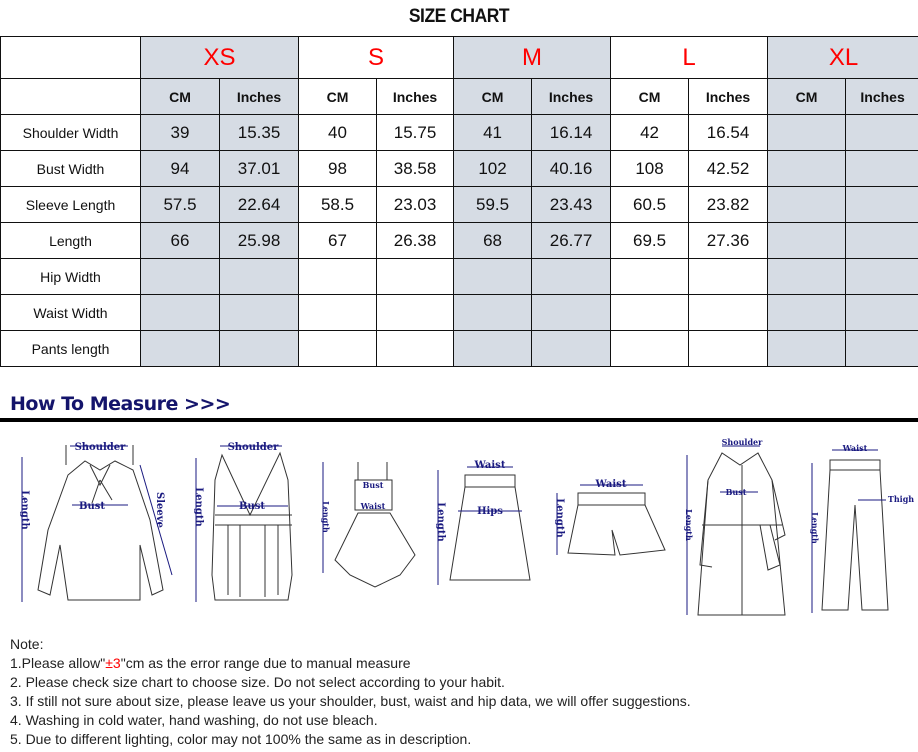 Image resolution: width=918 pixels, height=752 pixels. What do you see at coordinates (338, 168) in the screenshot?
I see `value-cell: 98` at bounding box center [338, 168].